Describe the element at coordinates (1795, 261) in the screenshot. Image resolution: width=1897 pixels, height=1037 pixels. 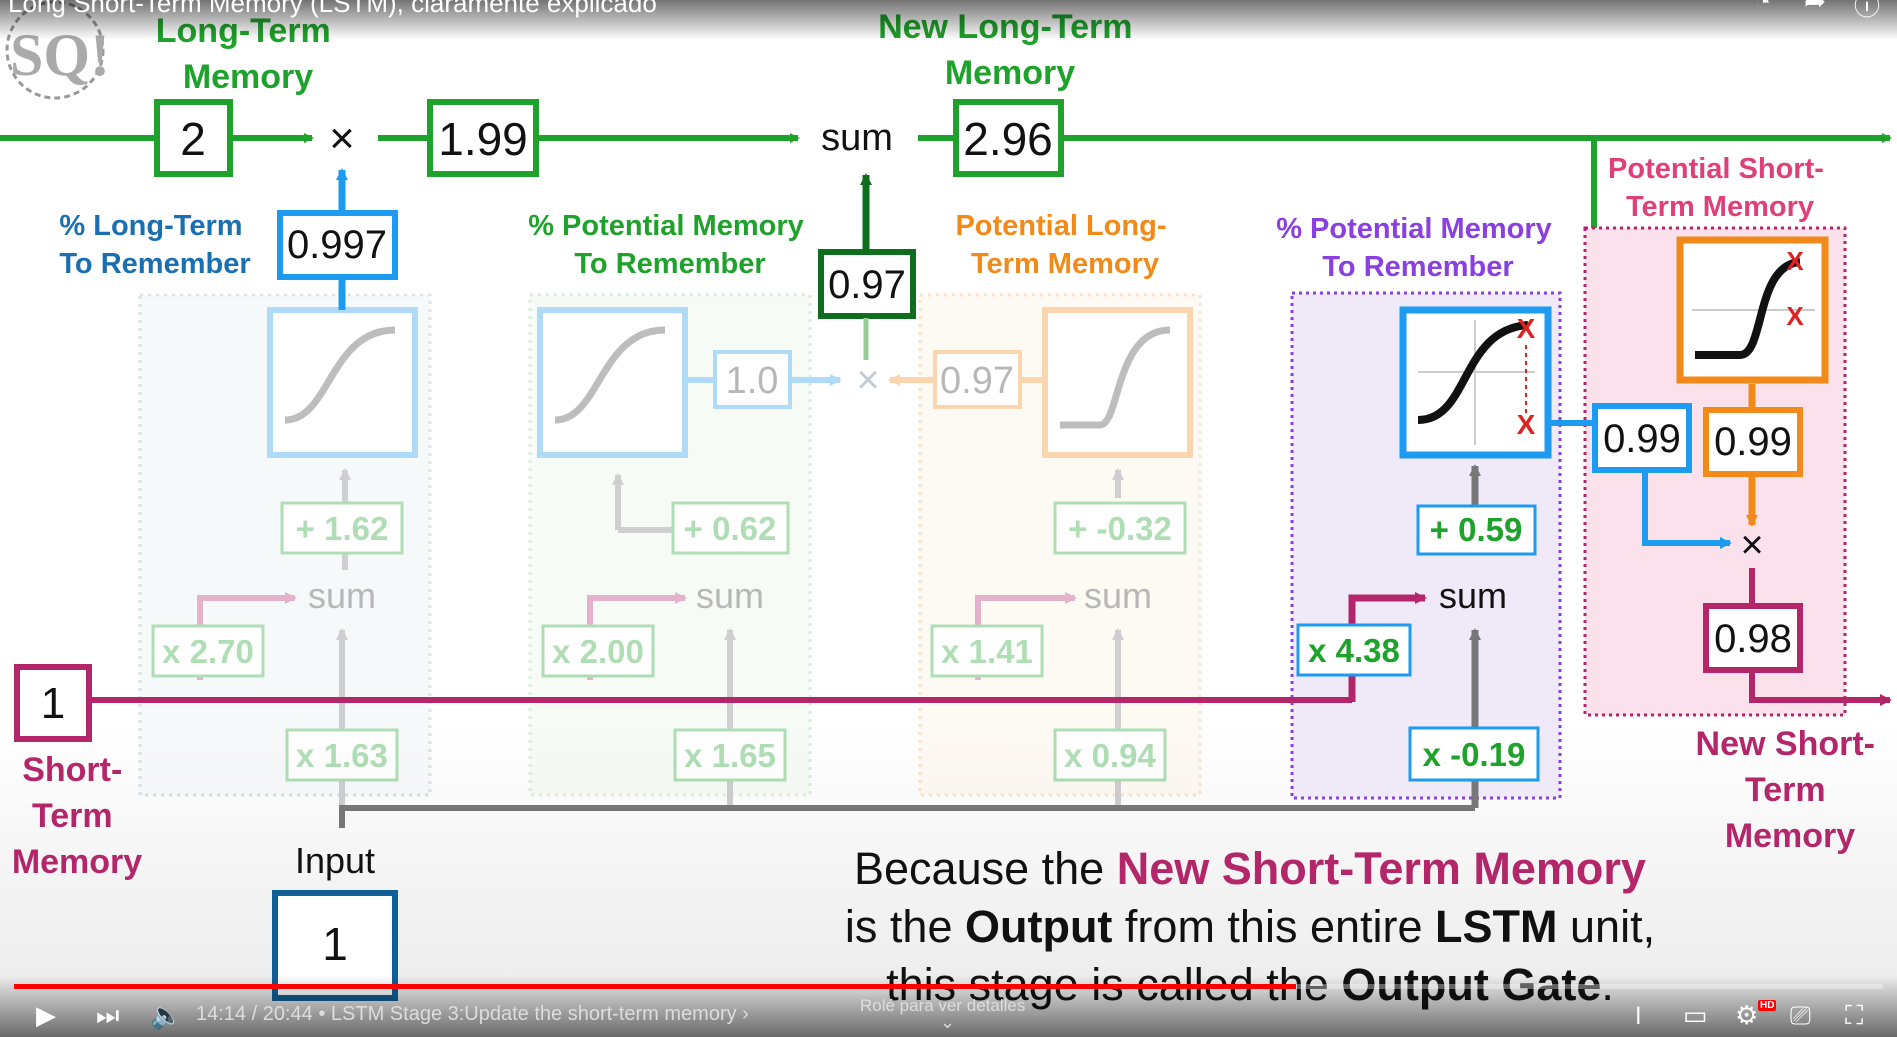
I see `x-mark-orange-top: X` at that location.